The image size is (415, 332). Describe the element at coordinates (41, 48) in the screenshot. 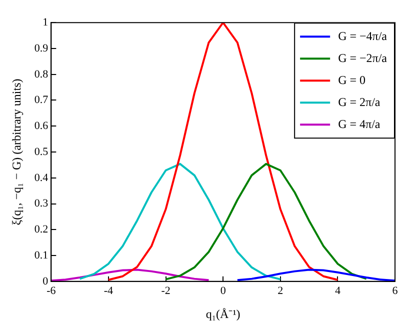

I see `y-tick-label: 0.9` at that location.